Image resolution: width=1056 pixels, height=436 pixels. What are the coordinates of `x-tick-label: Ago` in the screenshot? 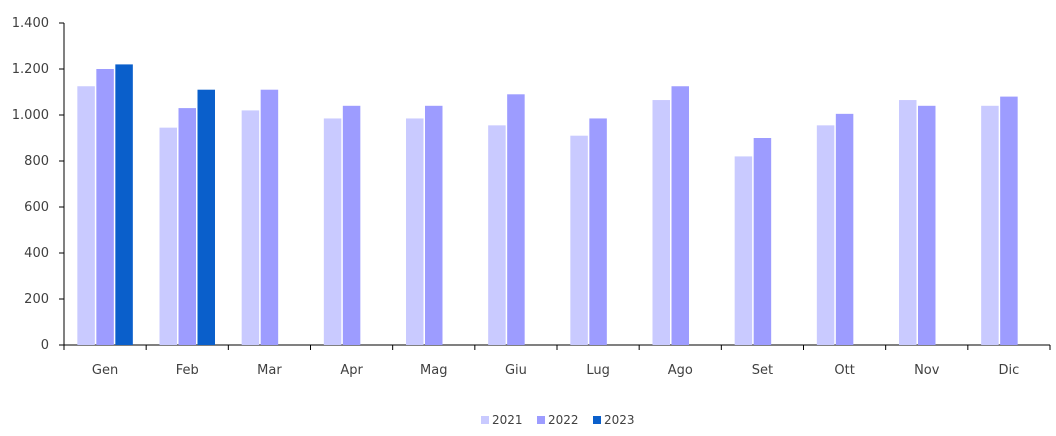 It's located at (680, 370).